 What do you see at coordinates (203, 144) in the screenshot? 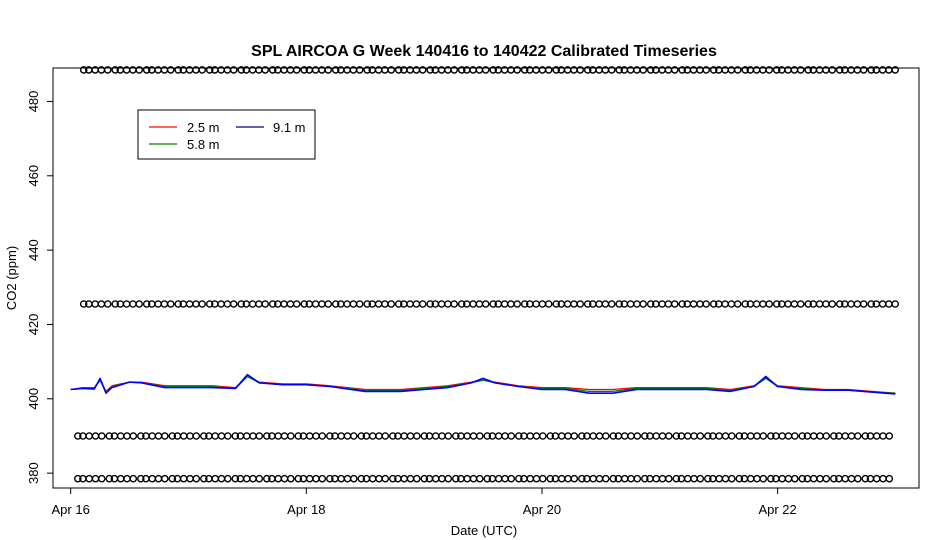
I see `legend-label-5-8m: 5.8 m` at bounding box center [203, 144].